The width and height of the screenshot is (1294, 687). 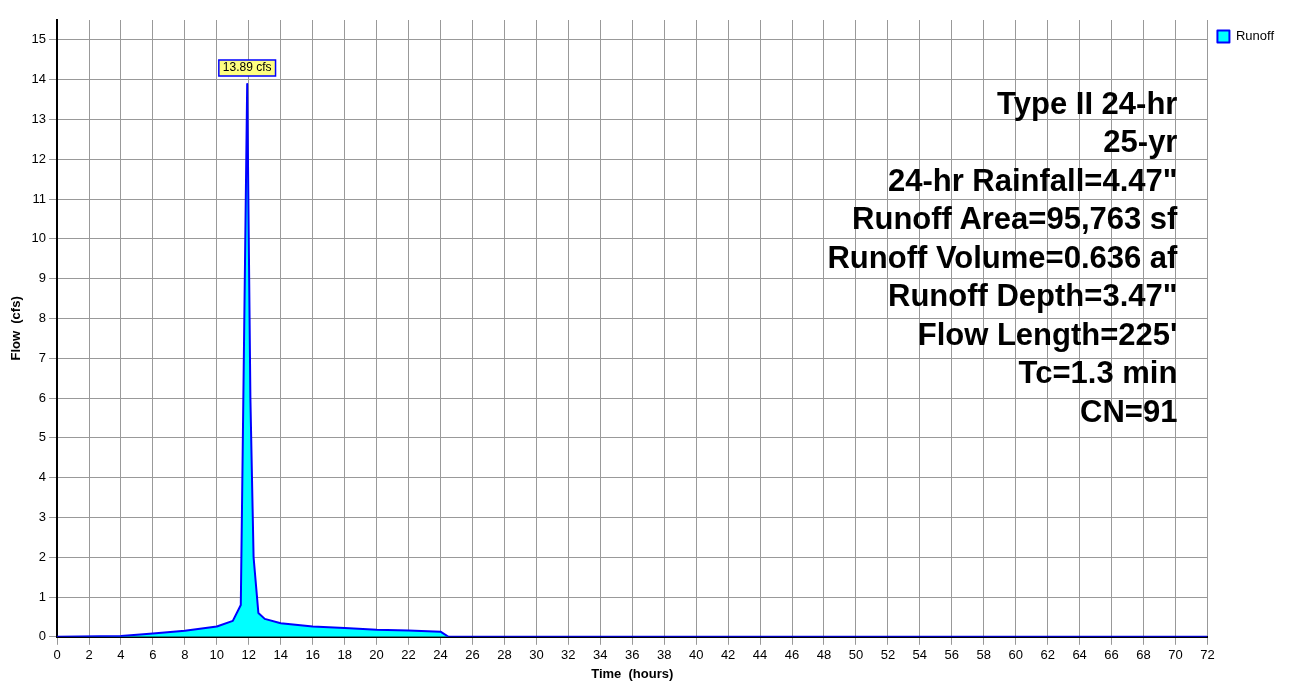 What do you see at coordinates (792, 655) in the screenshot?
I see `x-tick-label: 46` at bounding box center [792, 655].